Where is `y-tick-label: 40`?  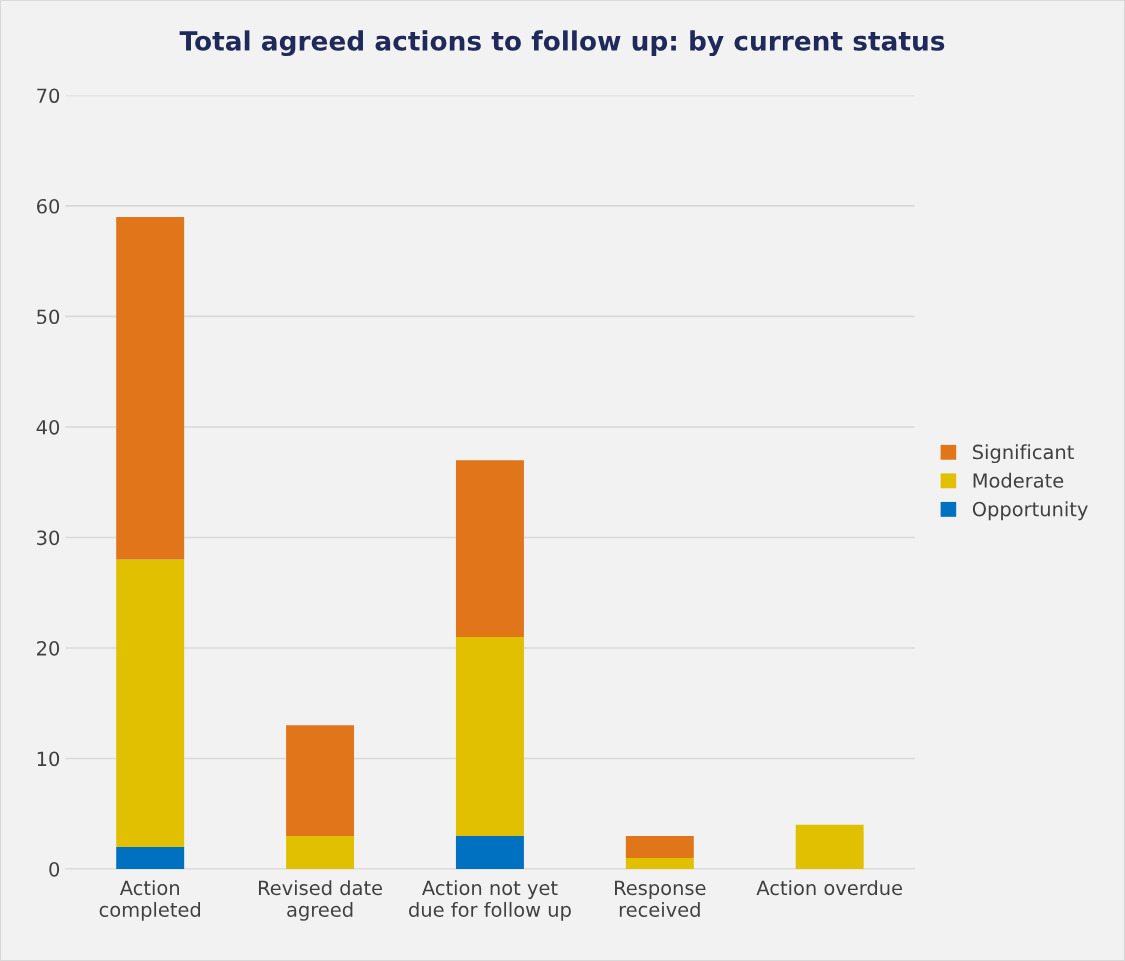 y-tick-label: 40 is located at coordinates (48, 427).